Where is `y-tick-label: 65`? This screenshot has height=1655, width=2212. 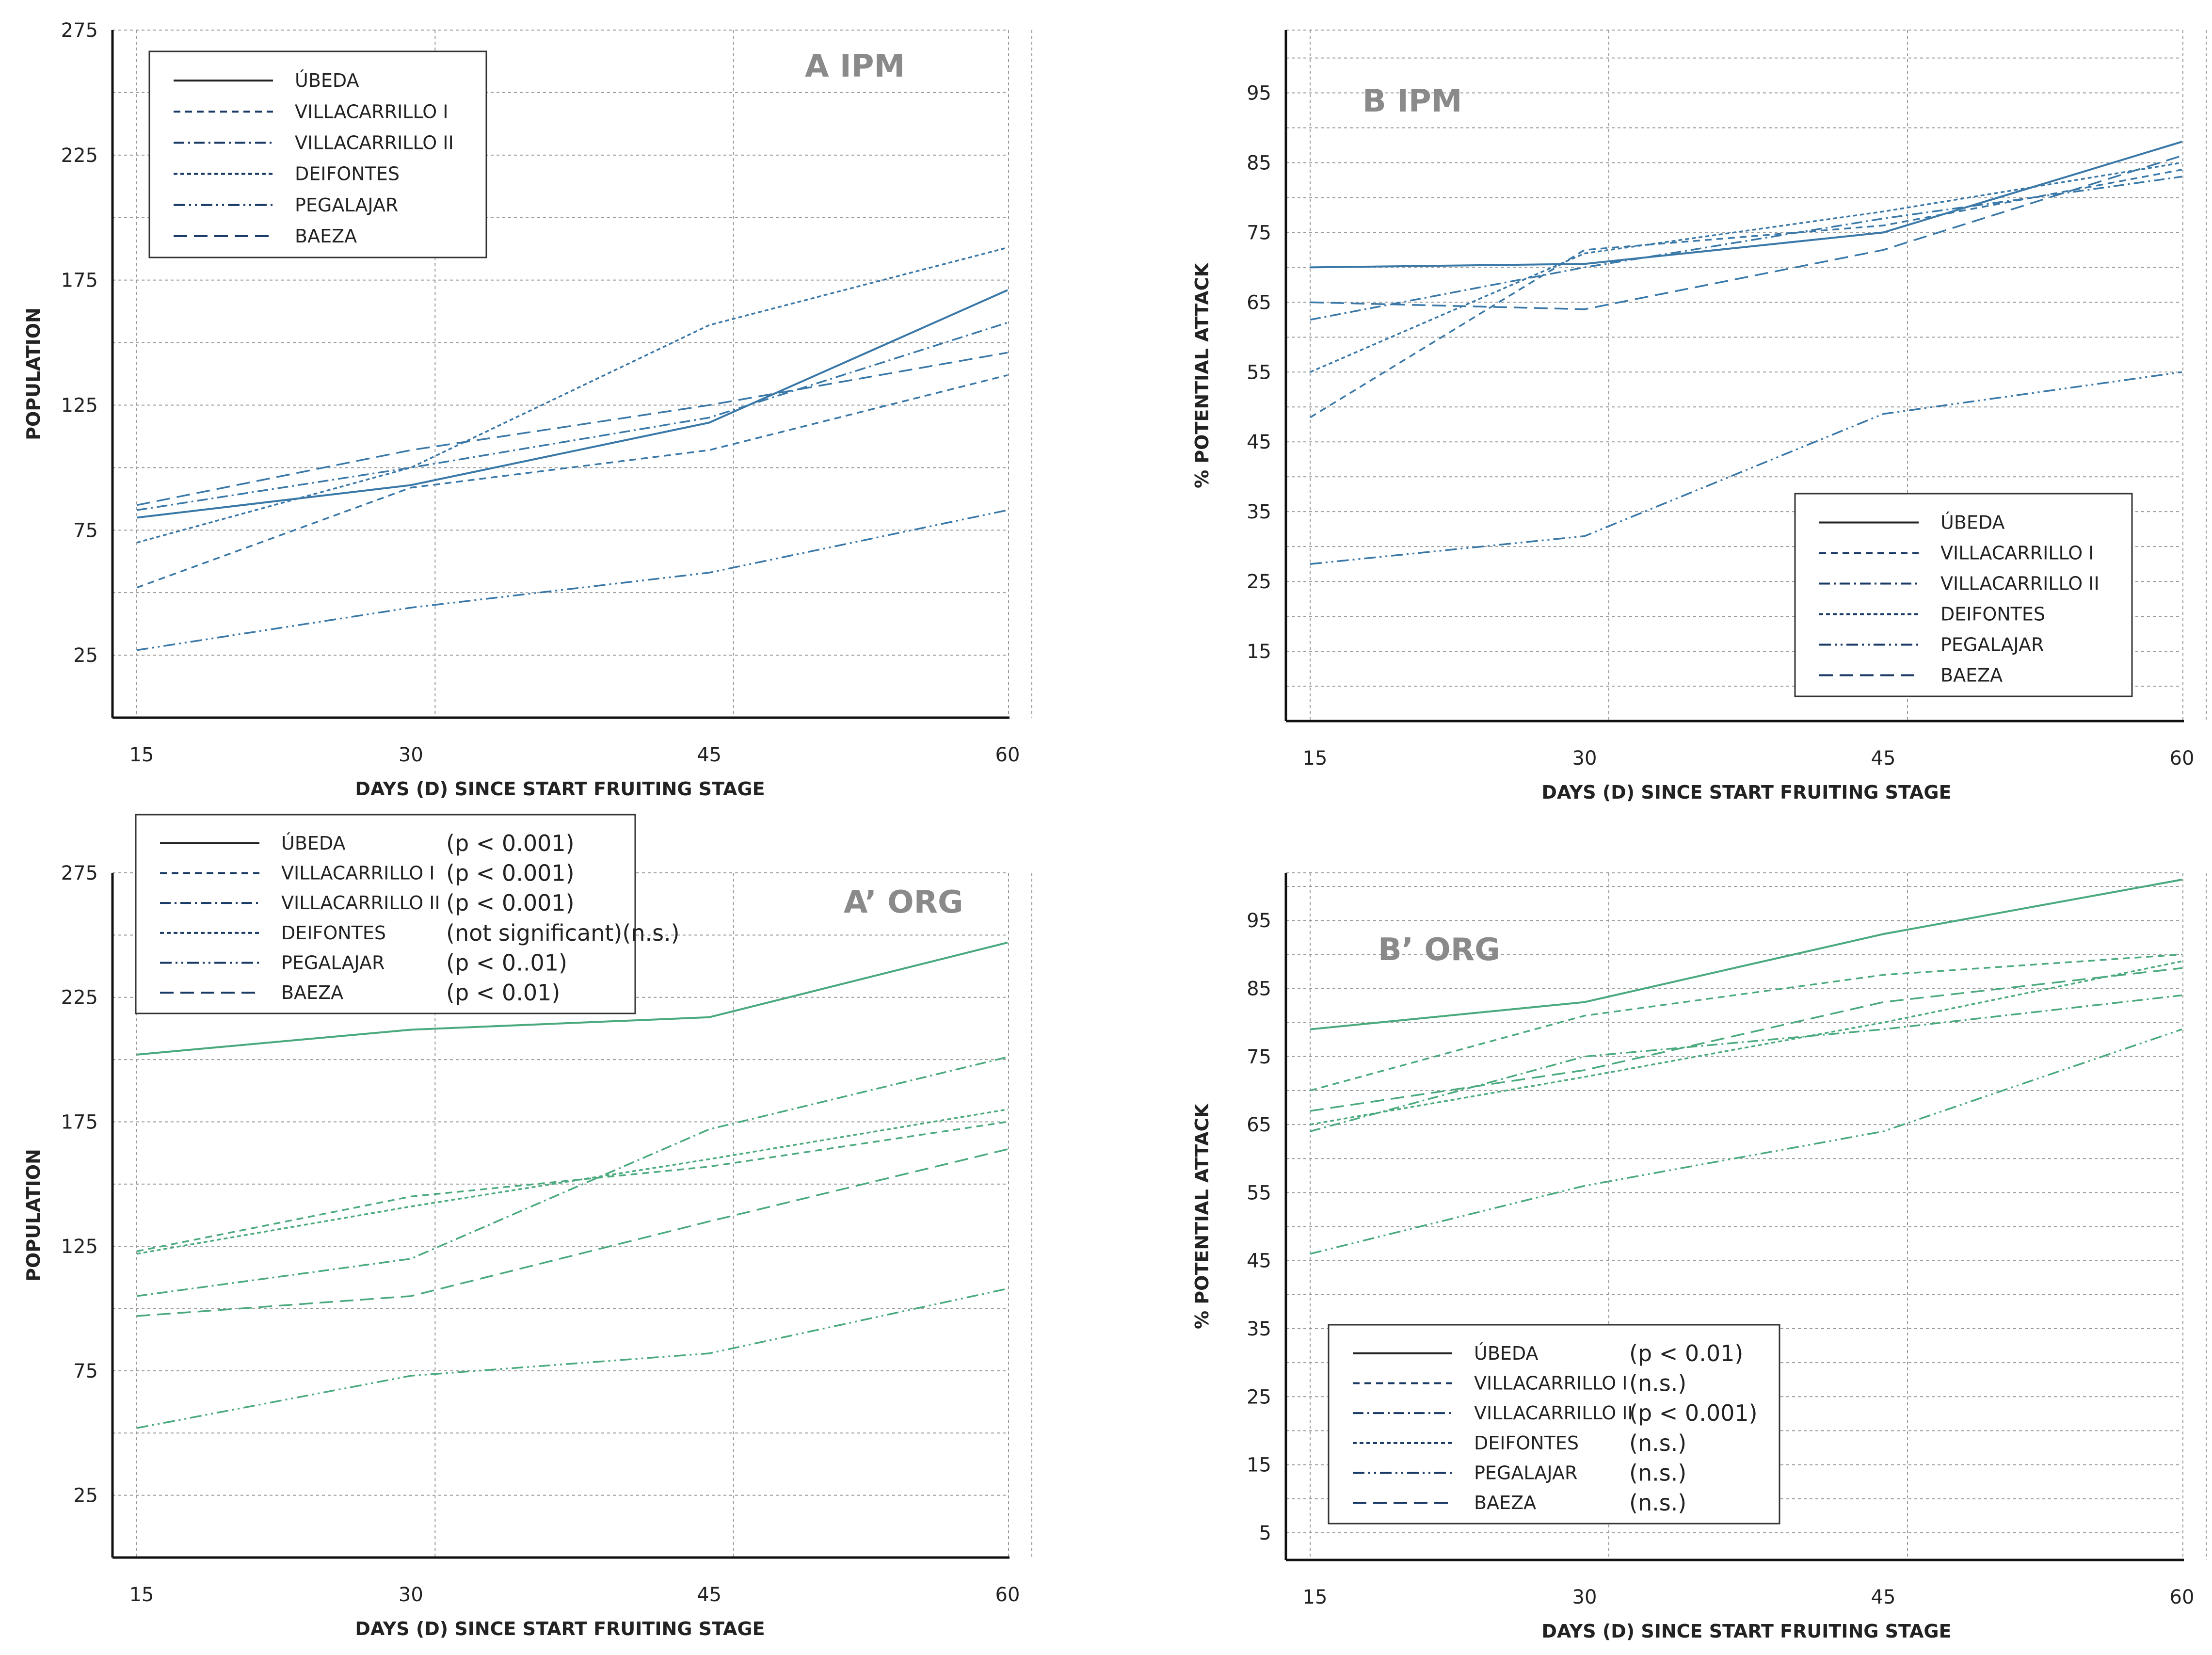
y-tick-label: 65 is located at coordinates (1259, 302).